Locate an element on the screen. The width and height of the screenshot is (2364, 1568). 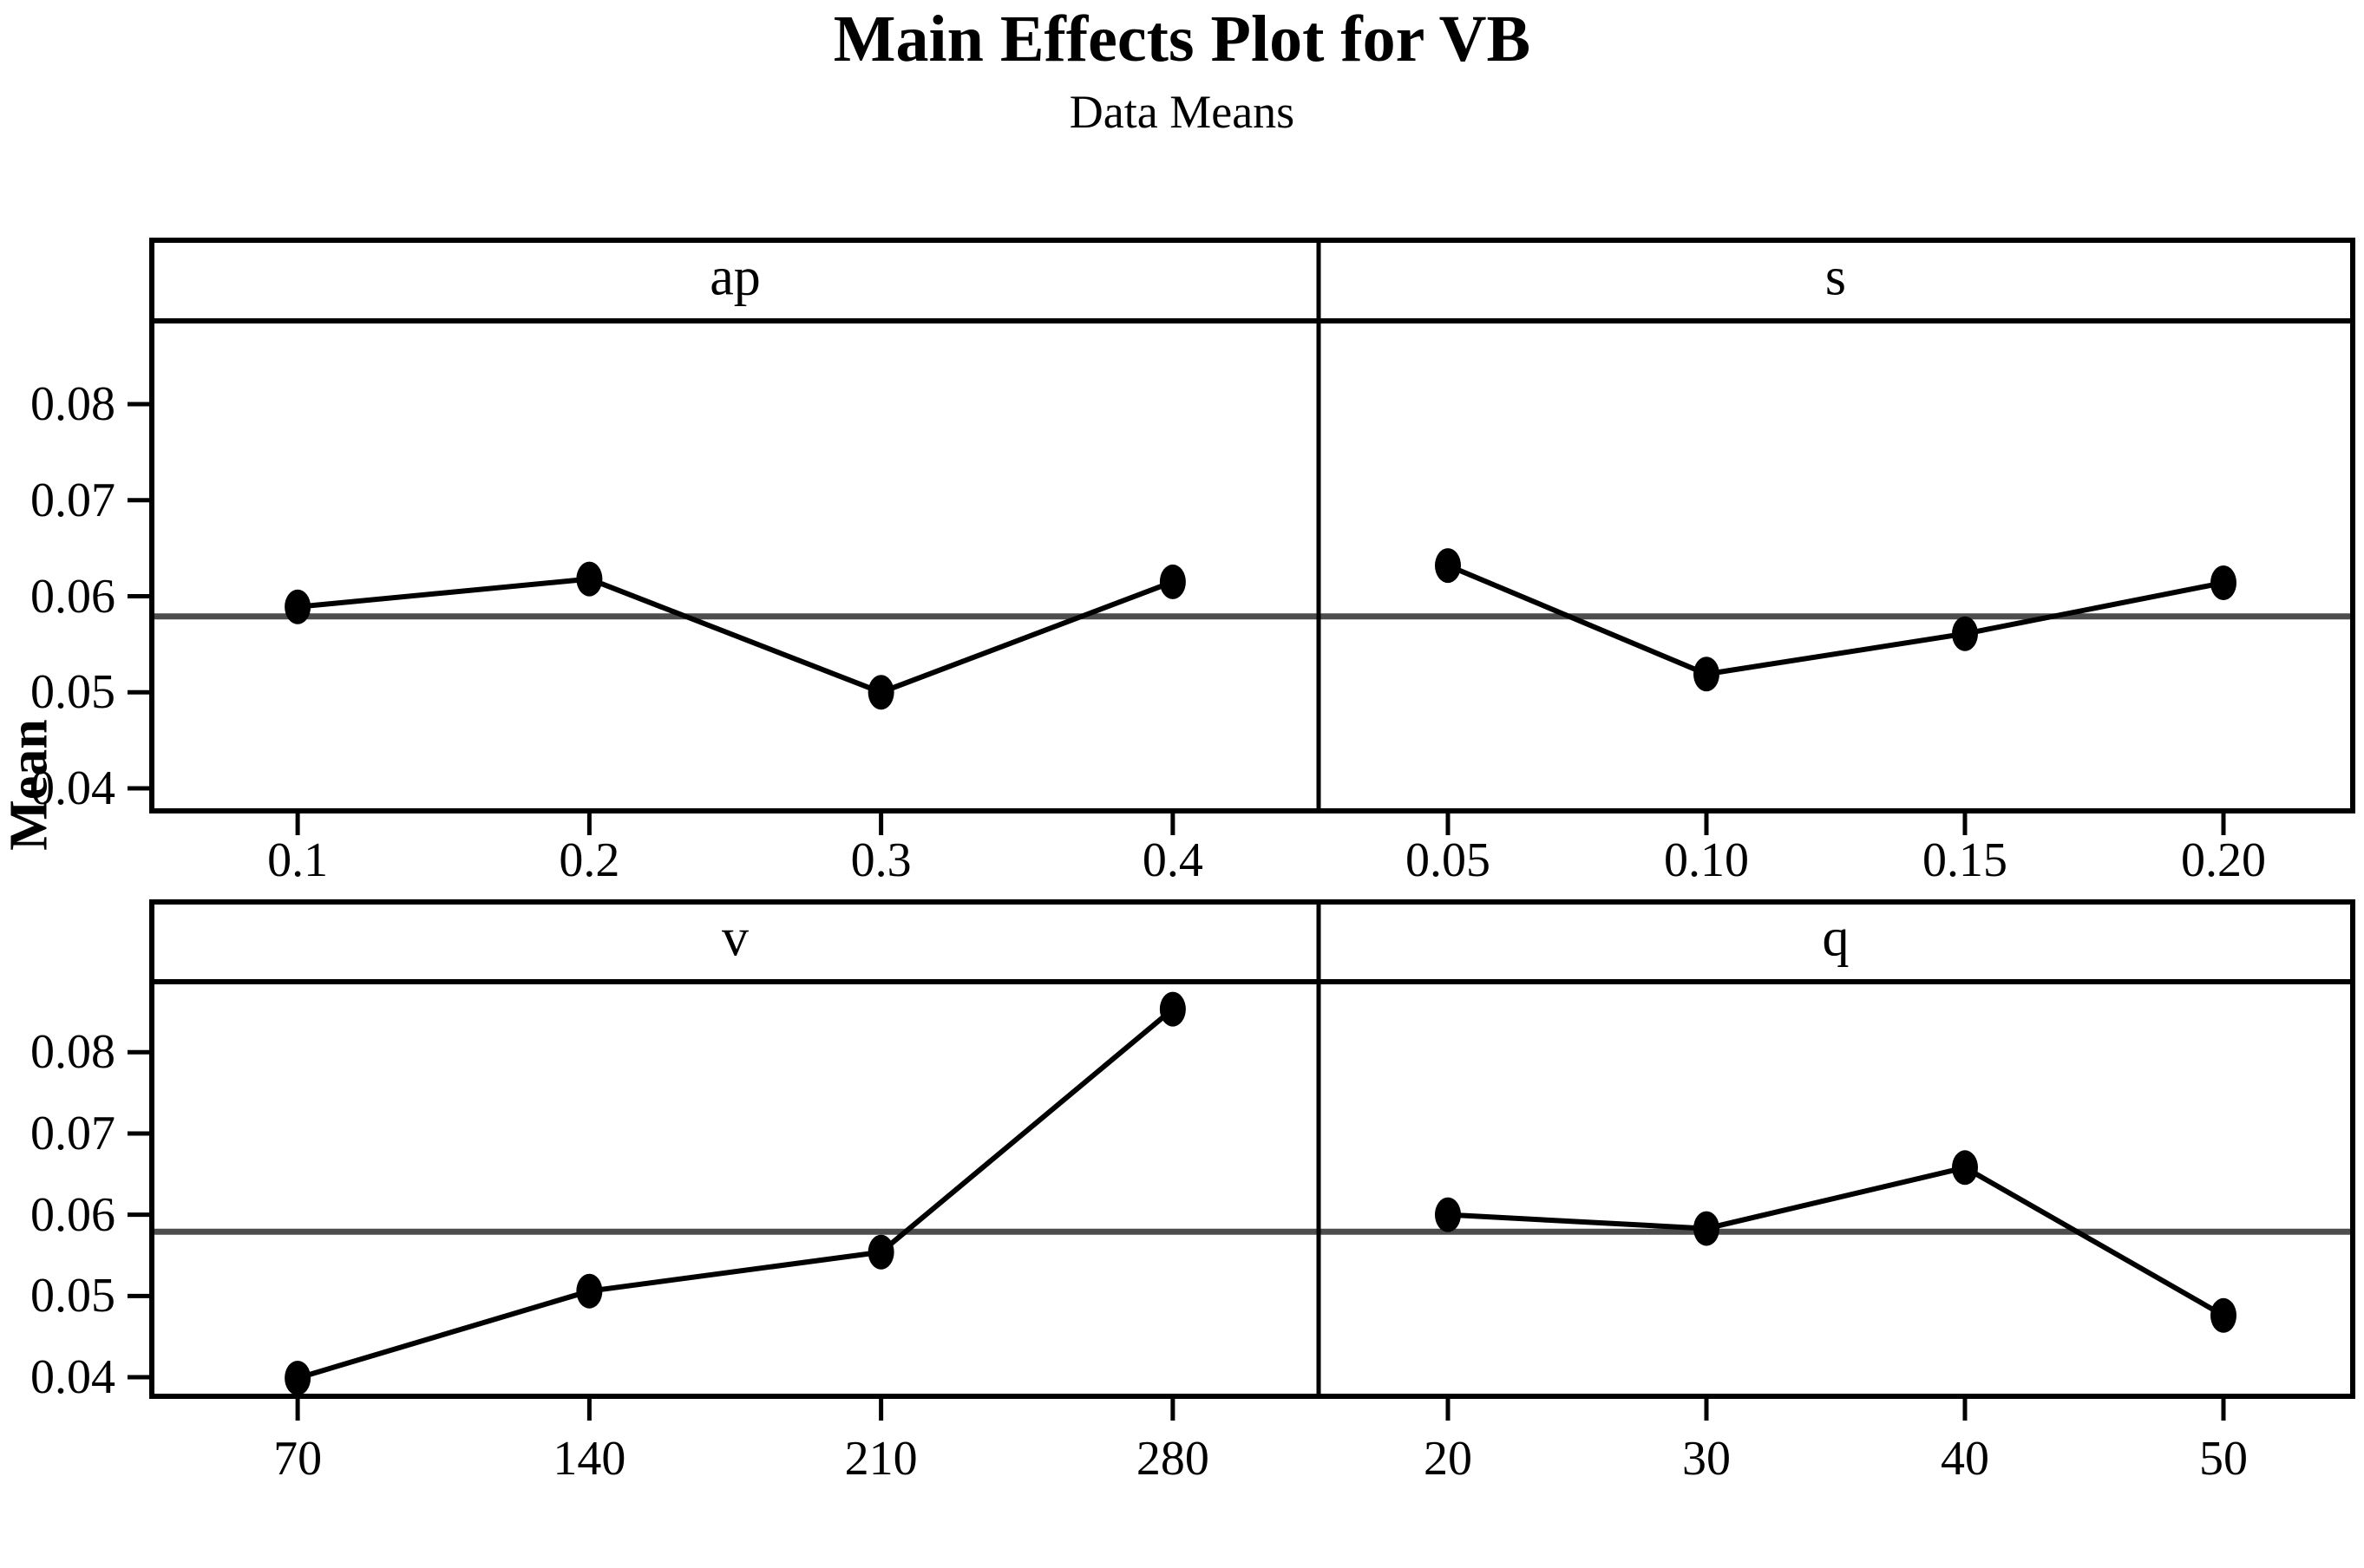
chart-subtitle: Data Means is located at coordinates (1182, 112).